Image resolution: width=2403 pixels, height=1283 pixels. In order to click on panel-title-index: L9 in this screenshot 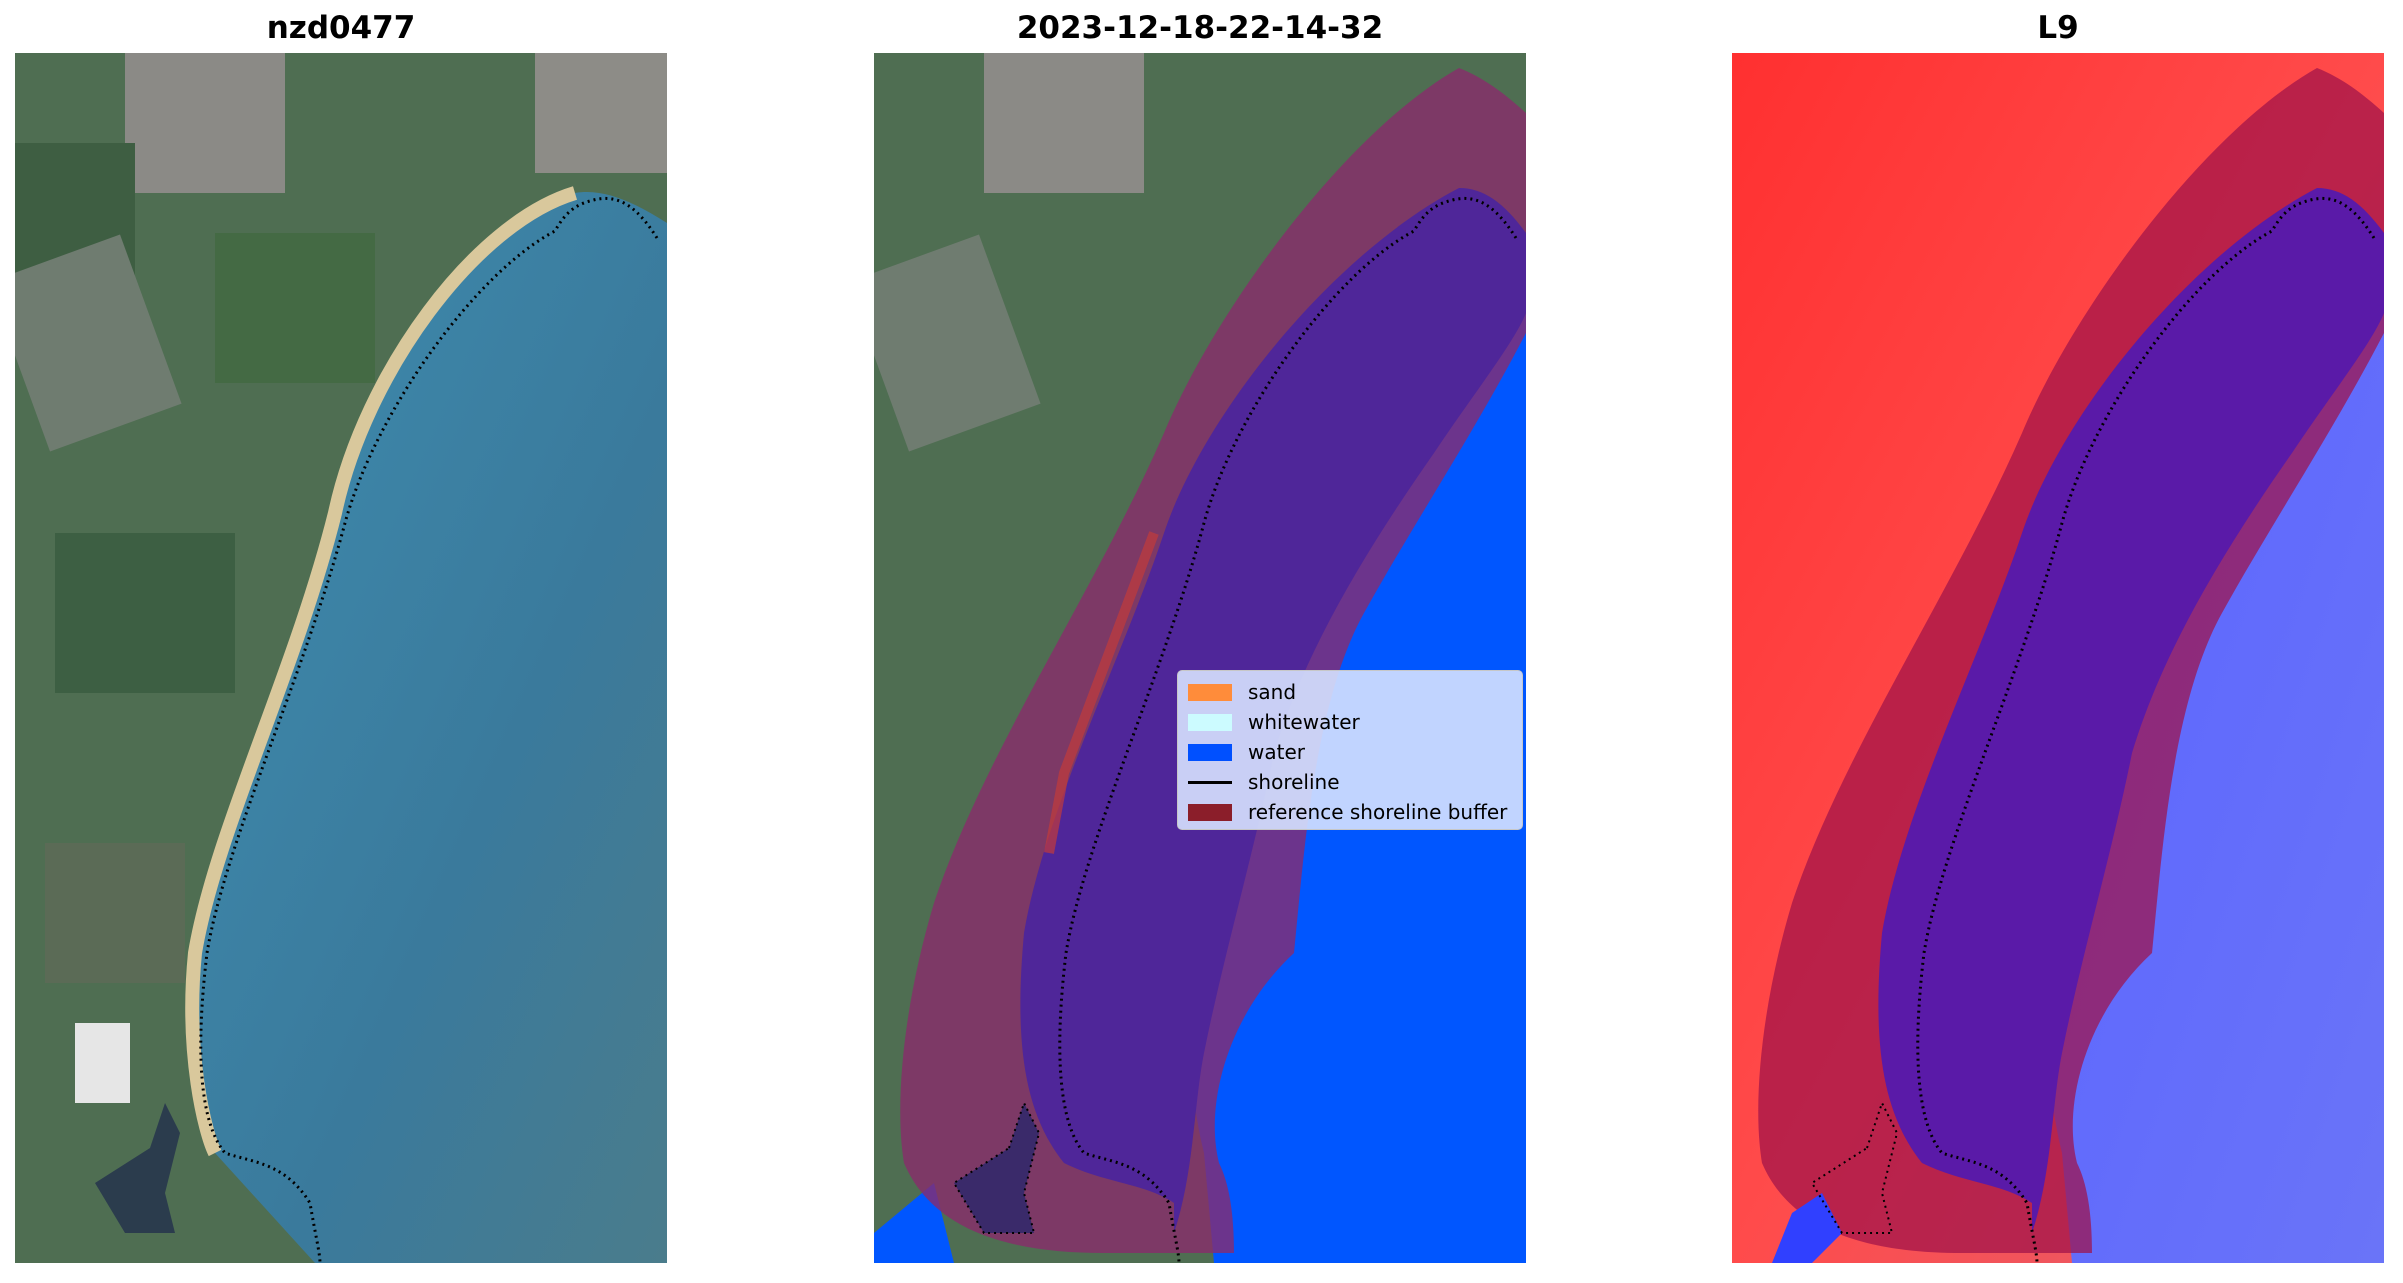, I will do `click(2058, 28)`.